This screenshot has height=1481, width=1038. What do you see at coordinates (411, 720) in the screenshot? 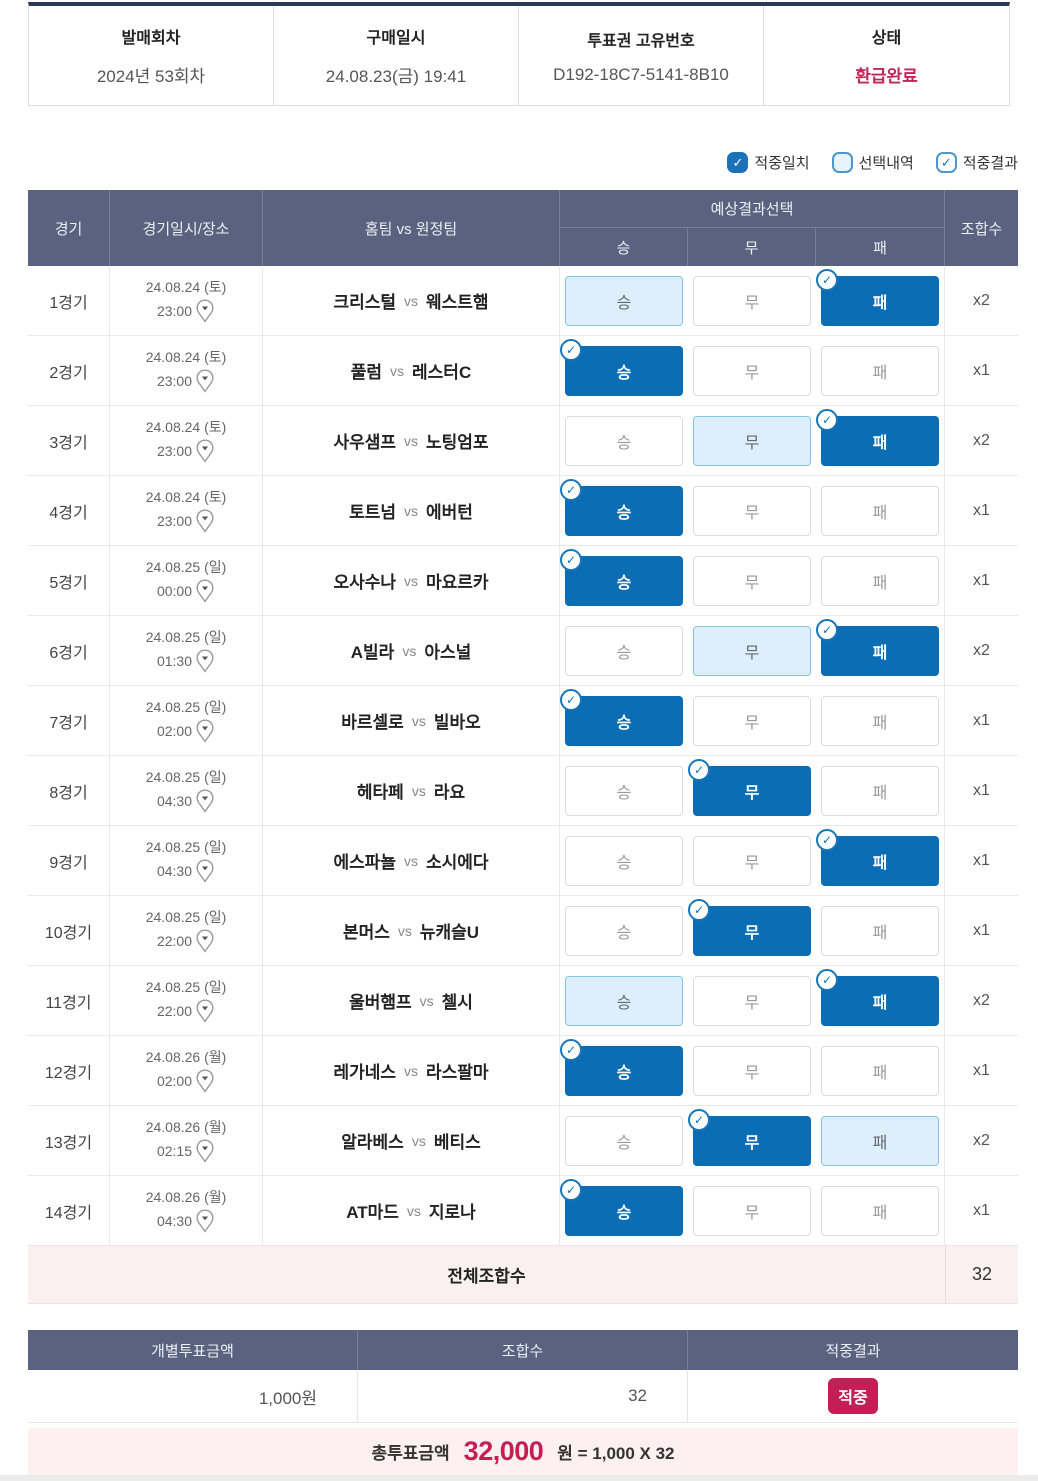
I see `match-teams: 바르셀로 vs 빌바오` at bounding box center [411, 720].